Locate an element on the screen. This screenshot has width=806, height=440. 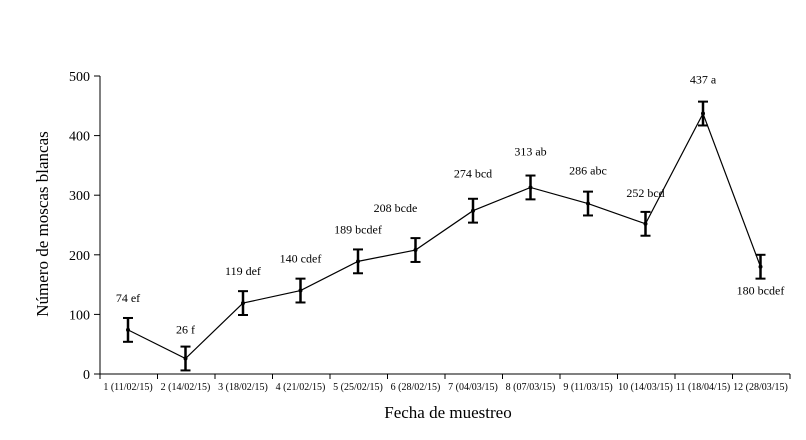
y-tick-label: 100 is located at coordinates (79, 315).